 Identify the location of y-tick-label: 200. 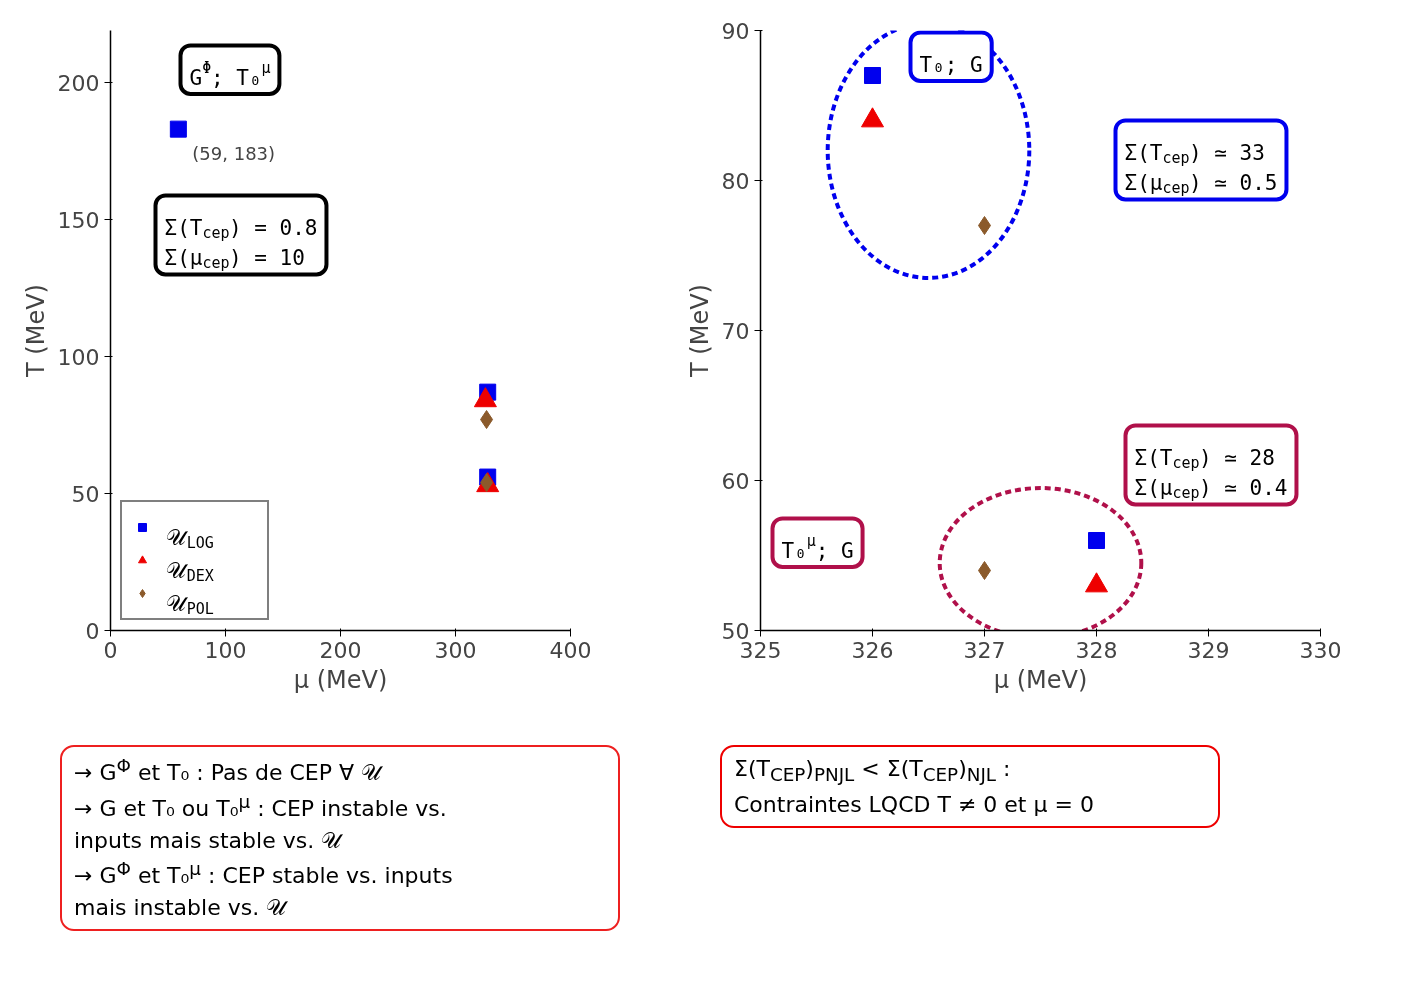
(78, 83).